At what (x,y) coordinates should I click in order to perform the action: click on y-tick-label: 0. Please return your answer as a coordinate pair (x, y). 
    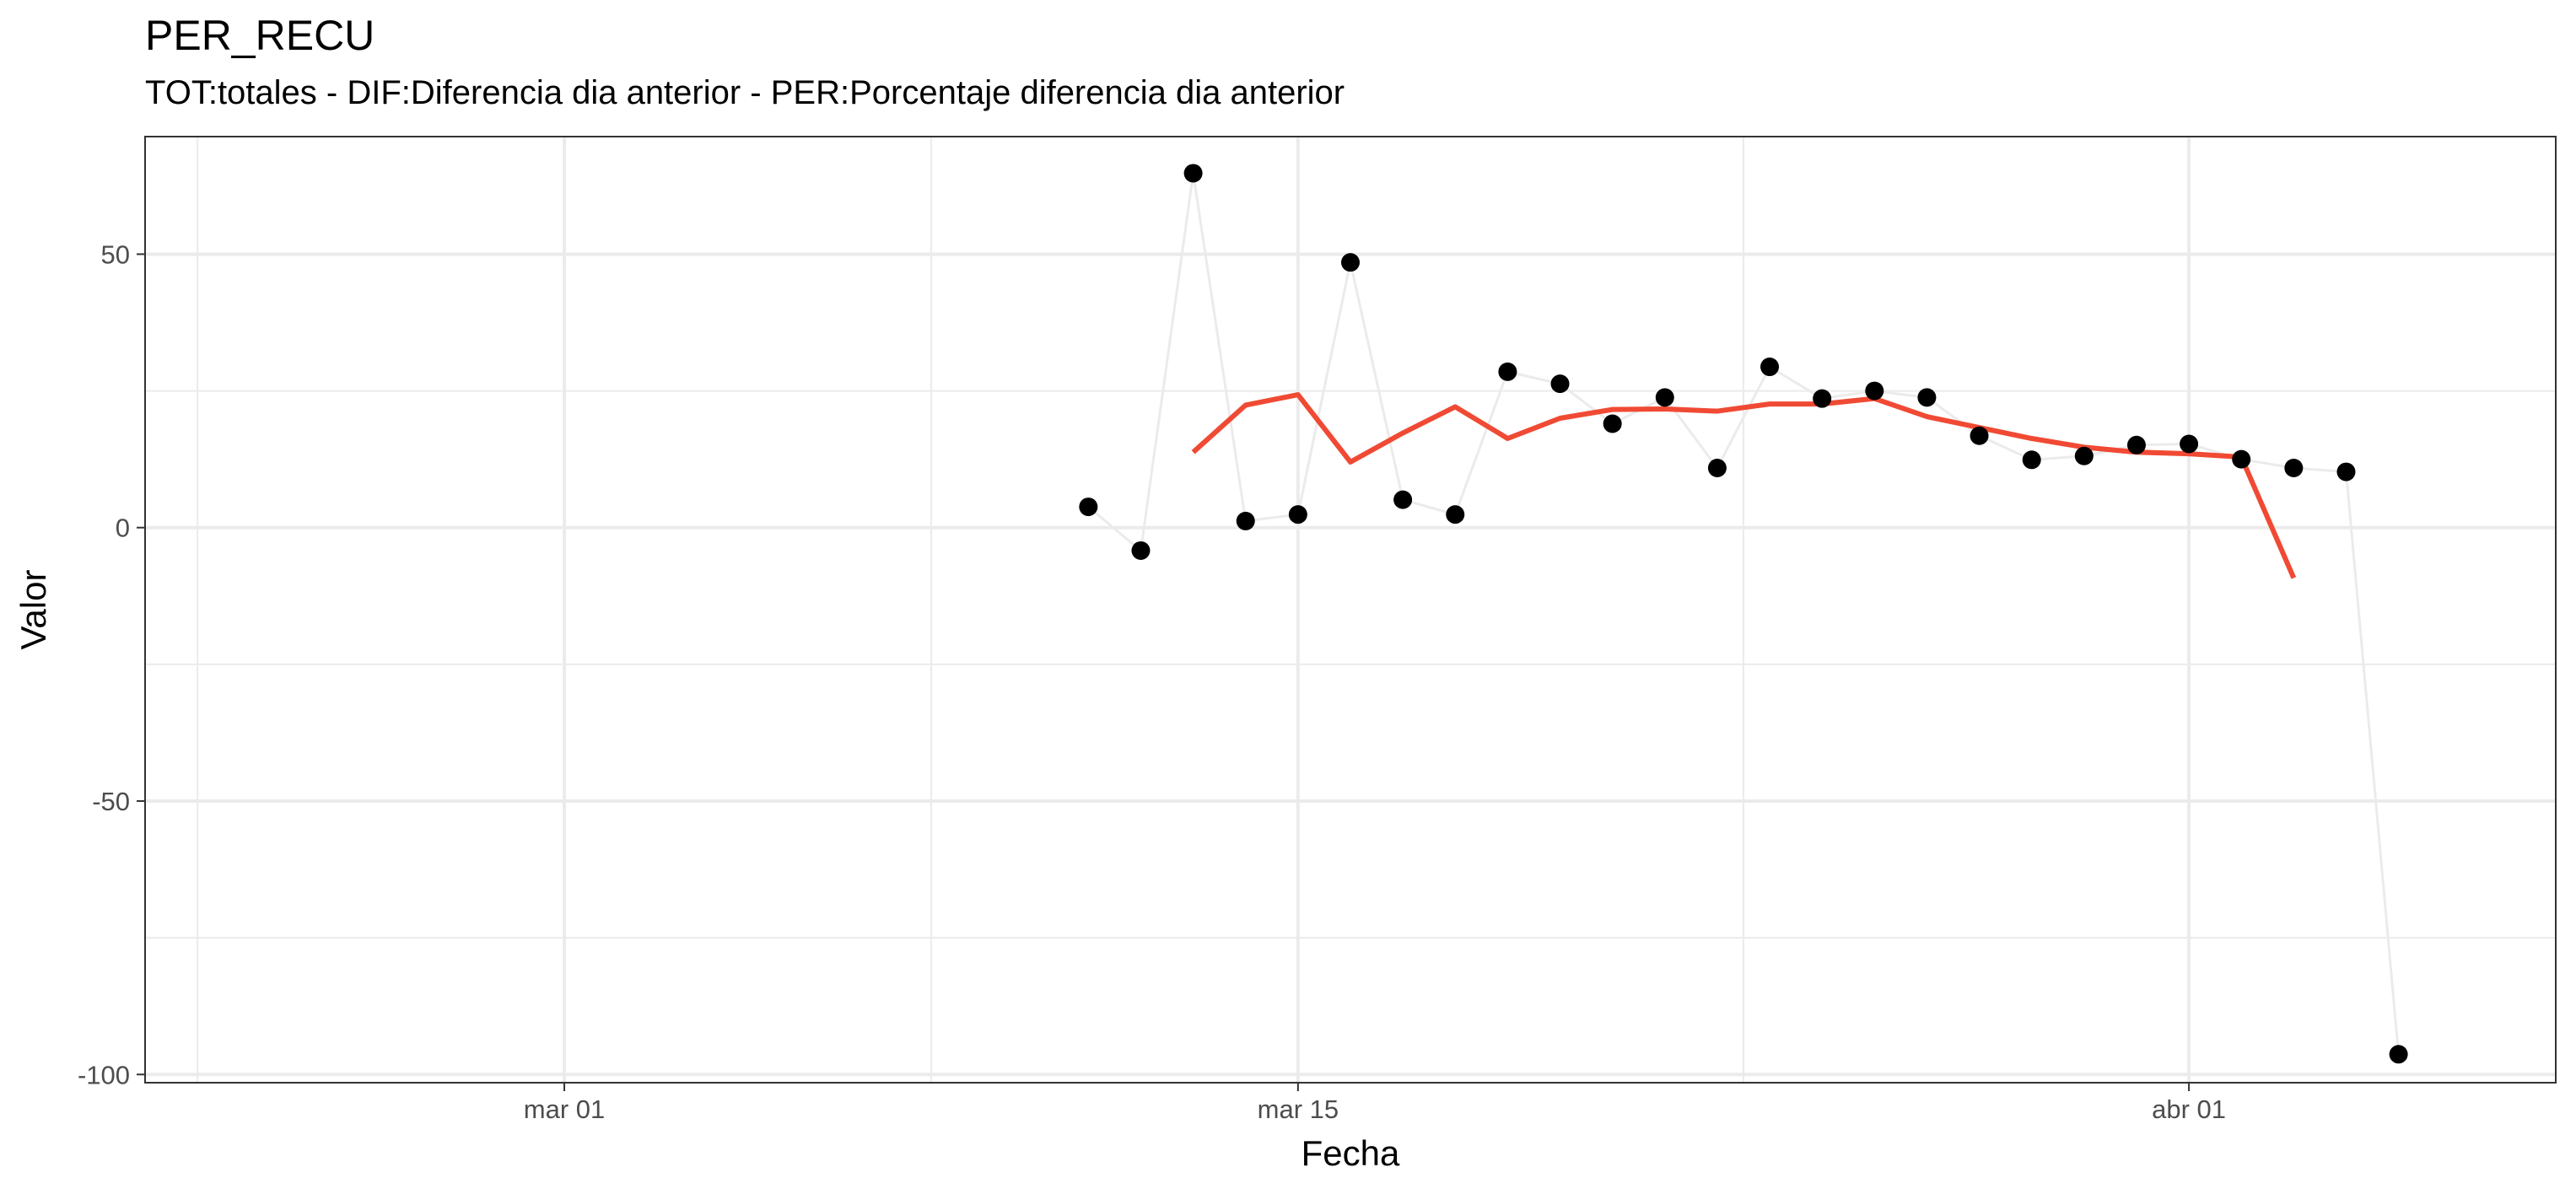
    Looking at the image, I should click on (123, 528).